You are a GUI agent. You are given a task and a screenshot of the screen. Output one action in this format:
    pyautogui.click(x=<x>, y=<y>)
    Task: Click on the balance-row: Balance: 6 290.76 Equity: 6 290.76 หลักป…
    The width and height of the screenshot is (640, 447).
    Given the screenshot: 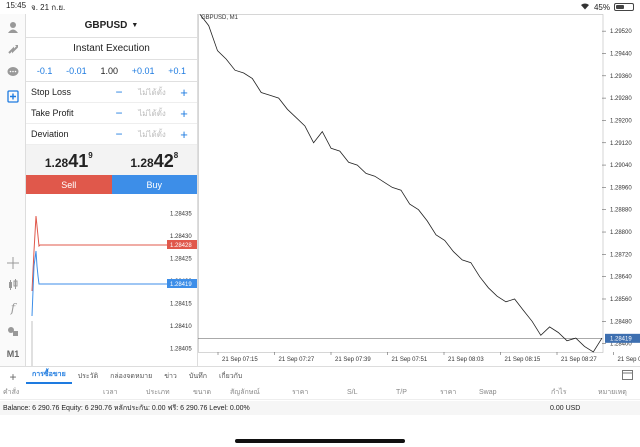 What is the action you would take?
    pyautogui.click(x=320, y=408)
    